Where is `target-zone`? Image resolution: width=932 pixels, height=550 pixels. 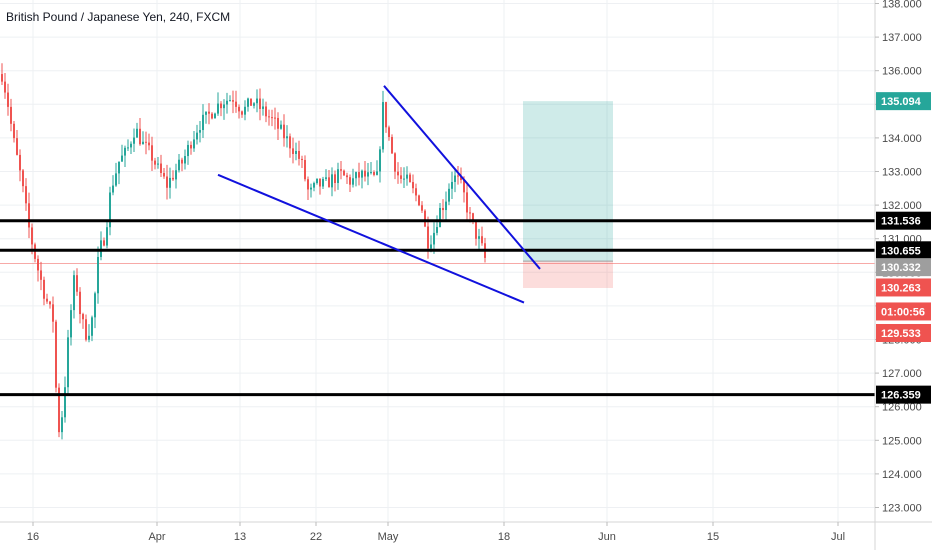
target-zone is located at coordinates (568, 181).